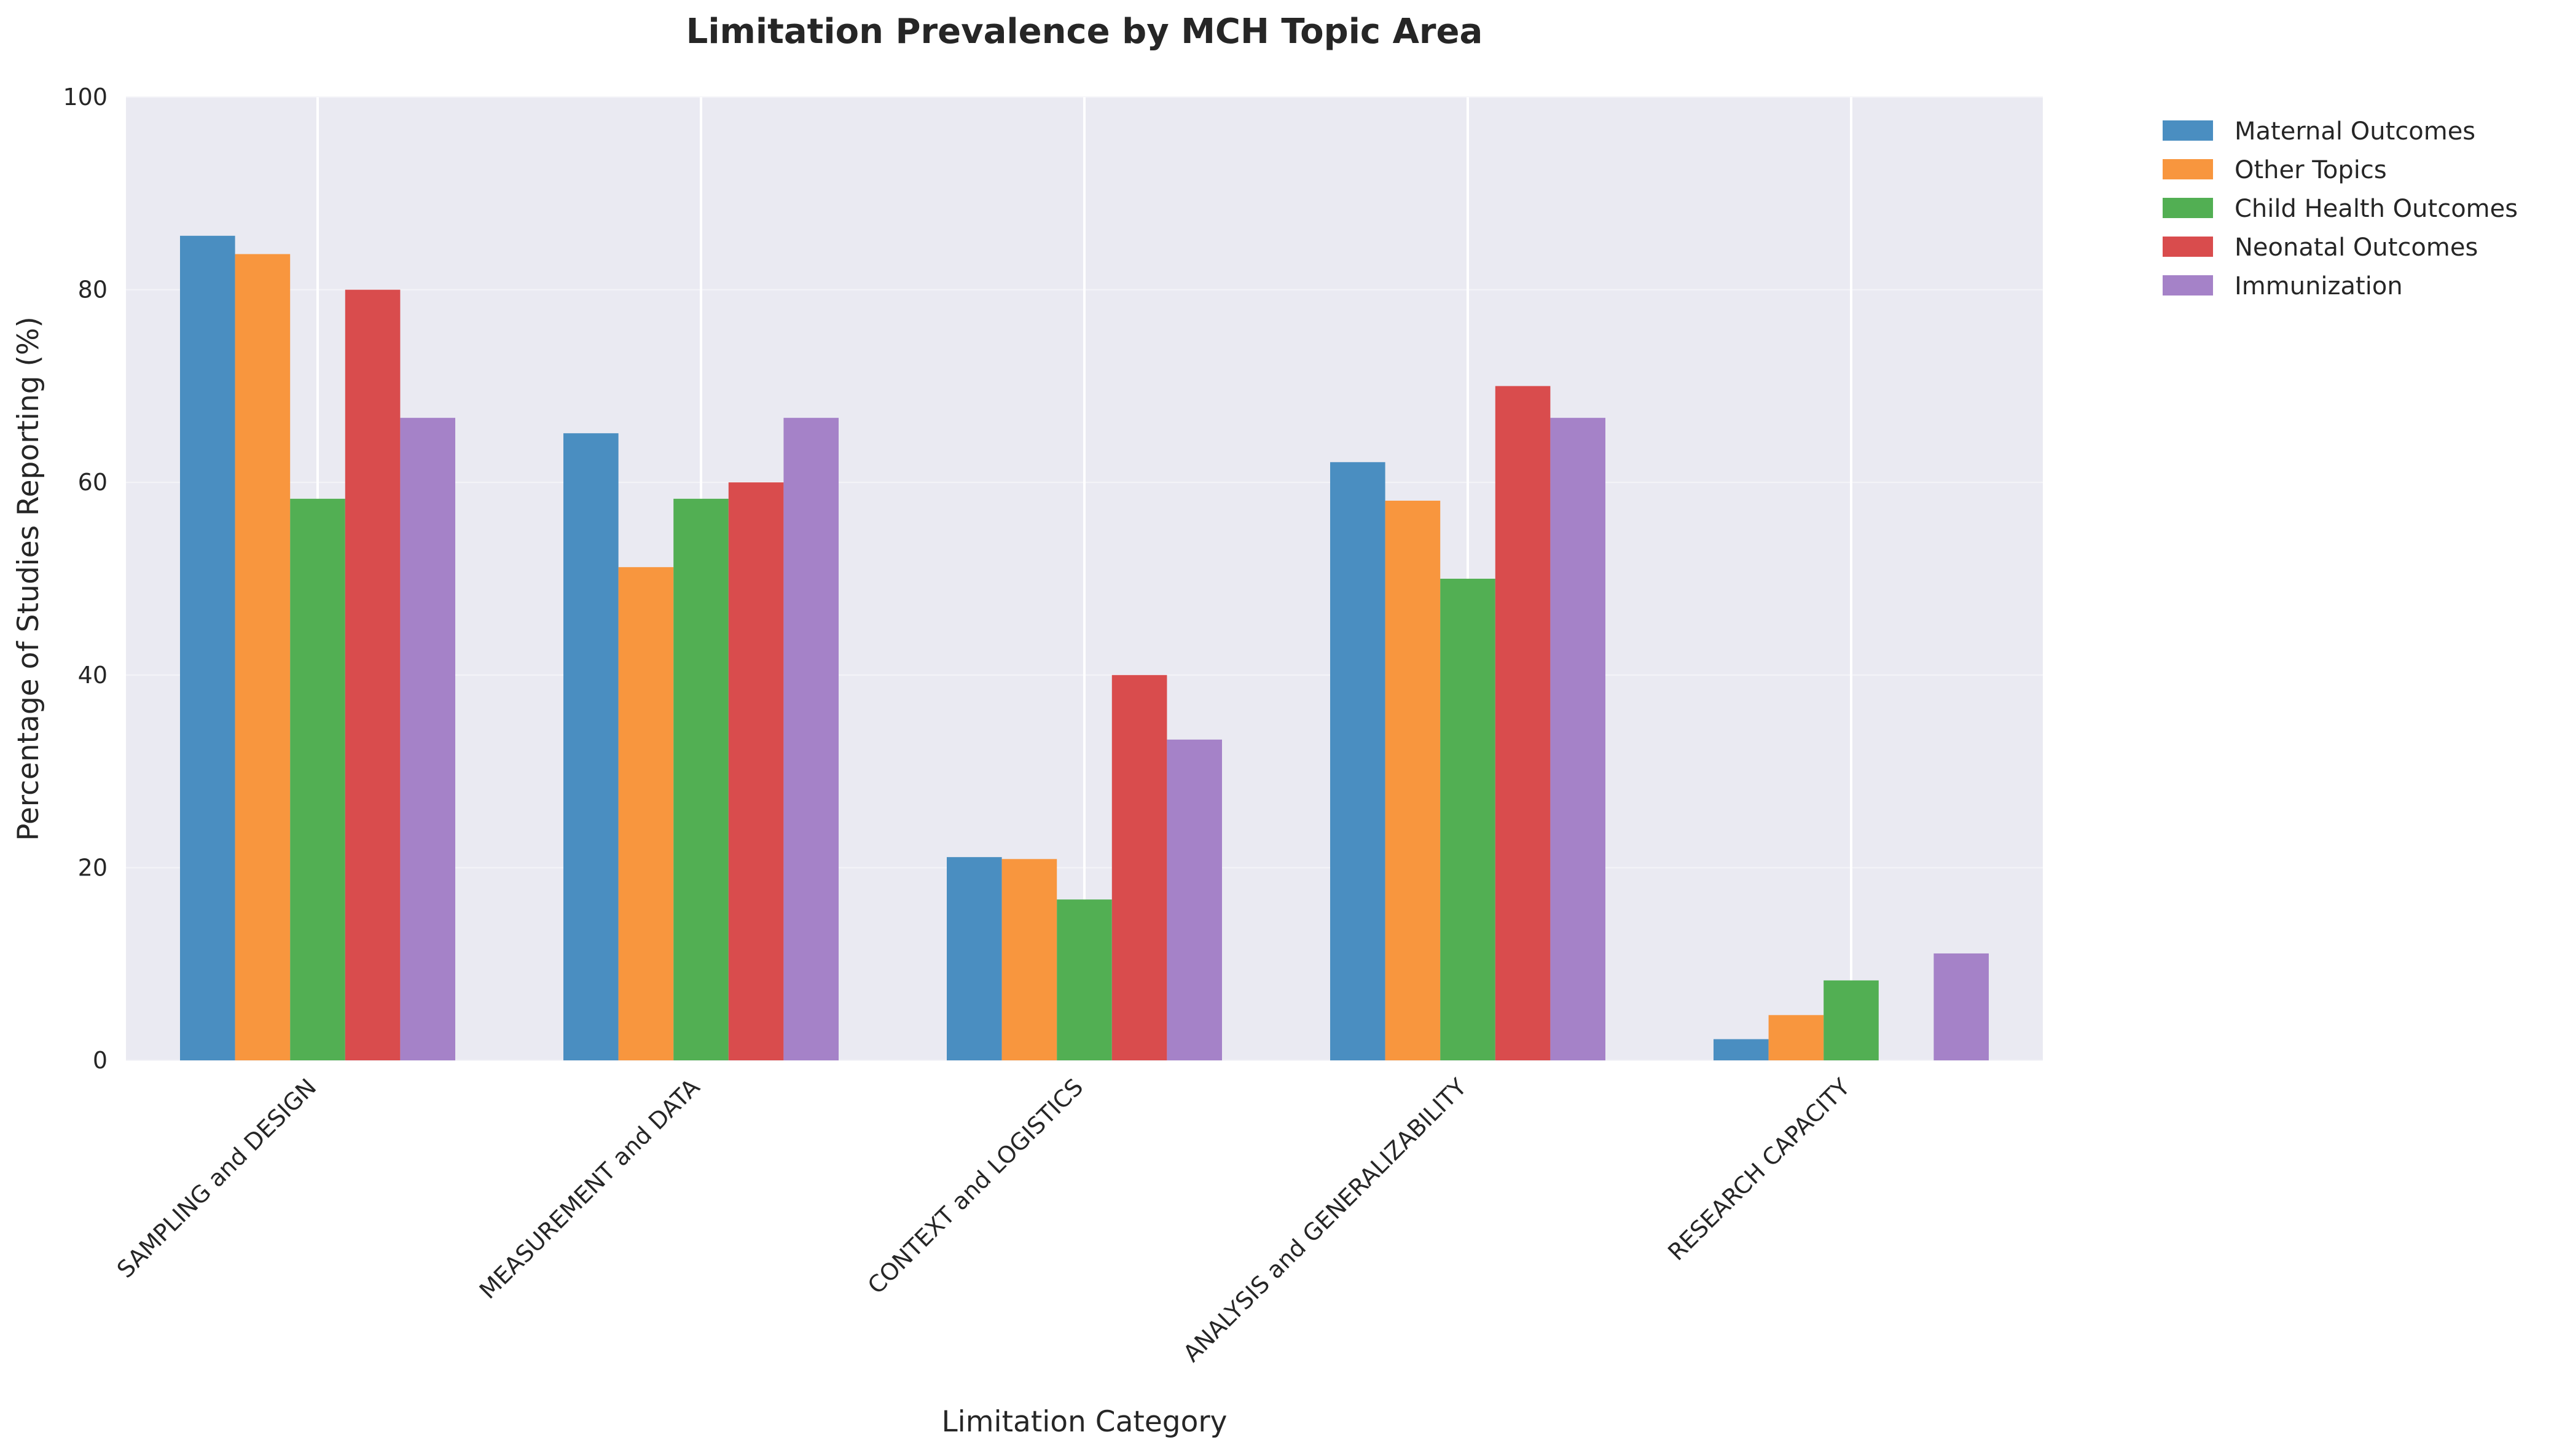 Image resolution: width=2554 pixels, height=1456 pixels. Describe the element at coordinates (93, 867) in the screenshot. I see `y-tick-label: 20` at that location.